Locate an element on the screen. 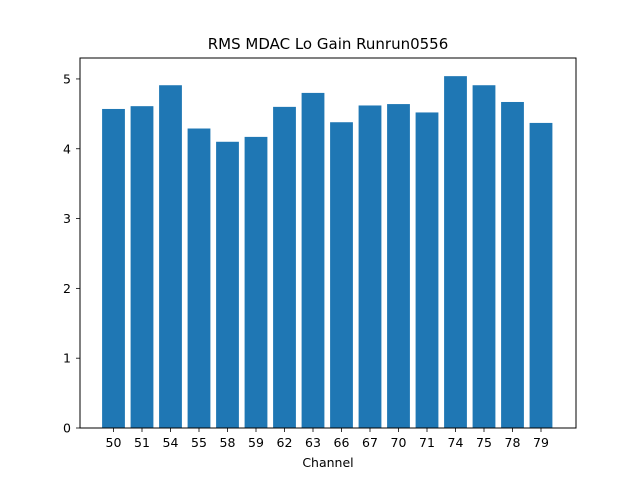  x-tick-label: 74 is located at coordinates (456, 442).